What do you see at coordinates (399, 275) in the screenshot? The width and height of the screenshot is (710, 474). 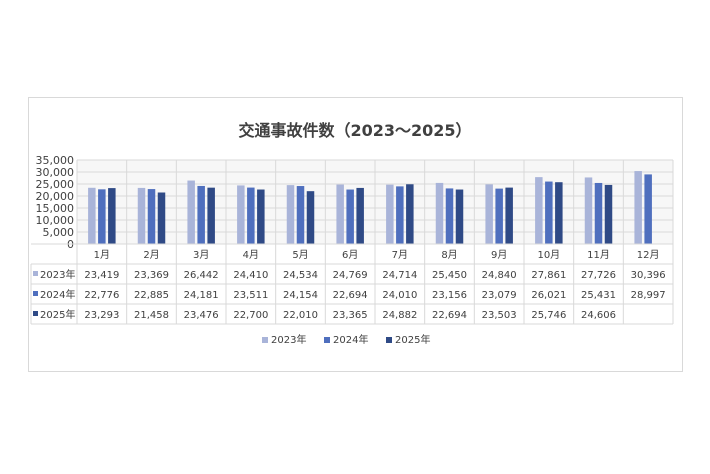 I see `data-label: 24,714` at bounding box center [399, 275].